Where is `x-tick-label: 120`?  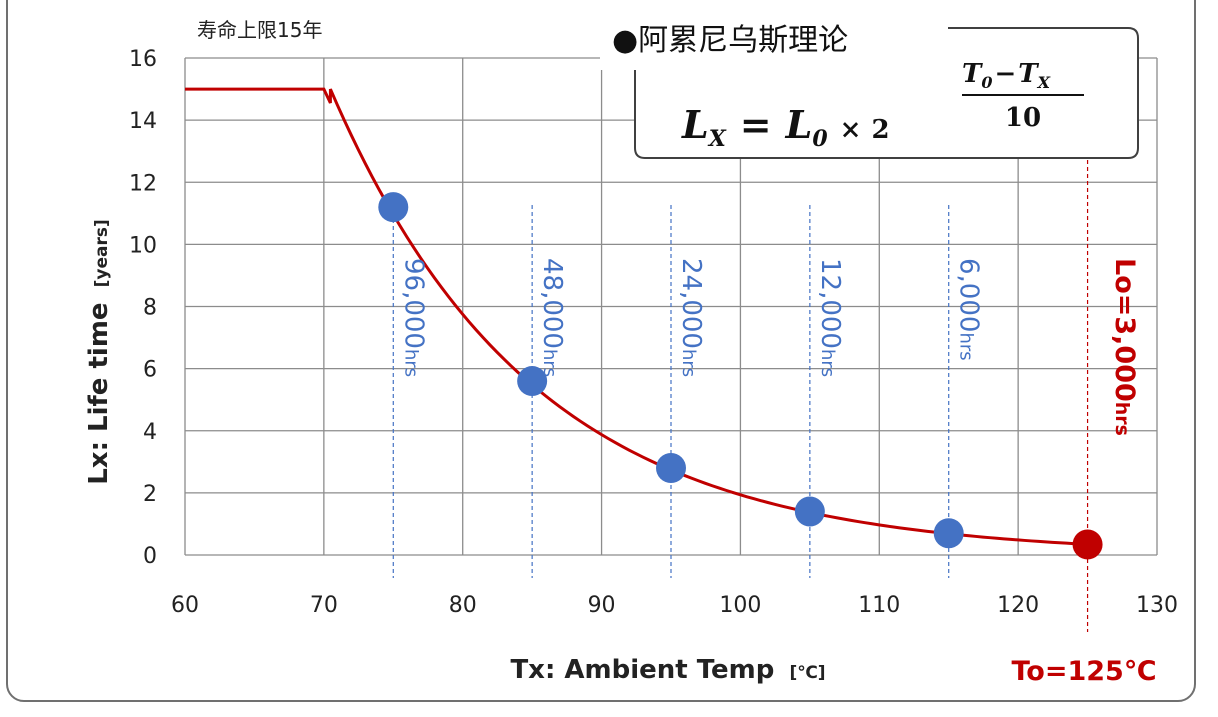
x-tick-label: 120 is located at coordinates (1018, 605).